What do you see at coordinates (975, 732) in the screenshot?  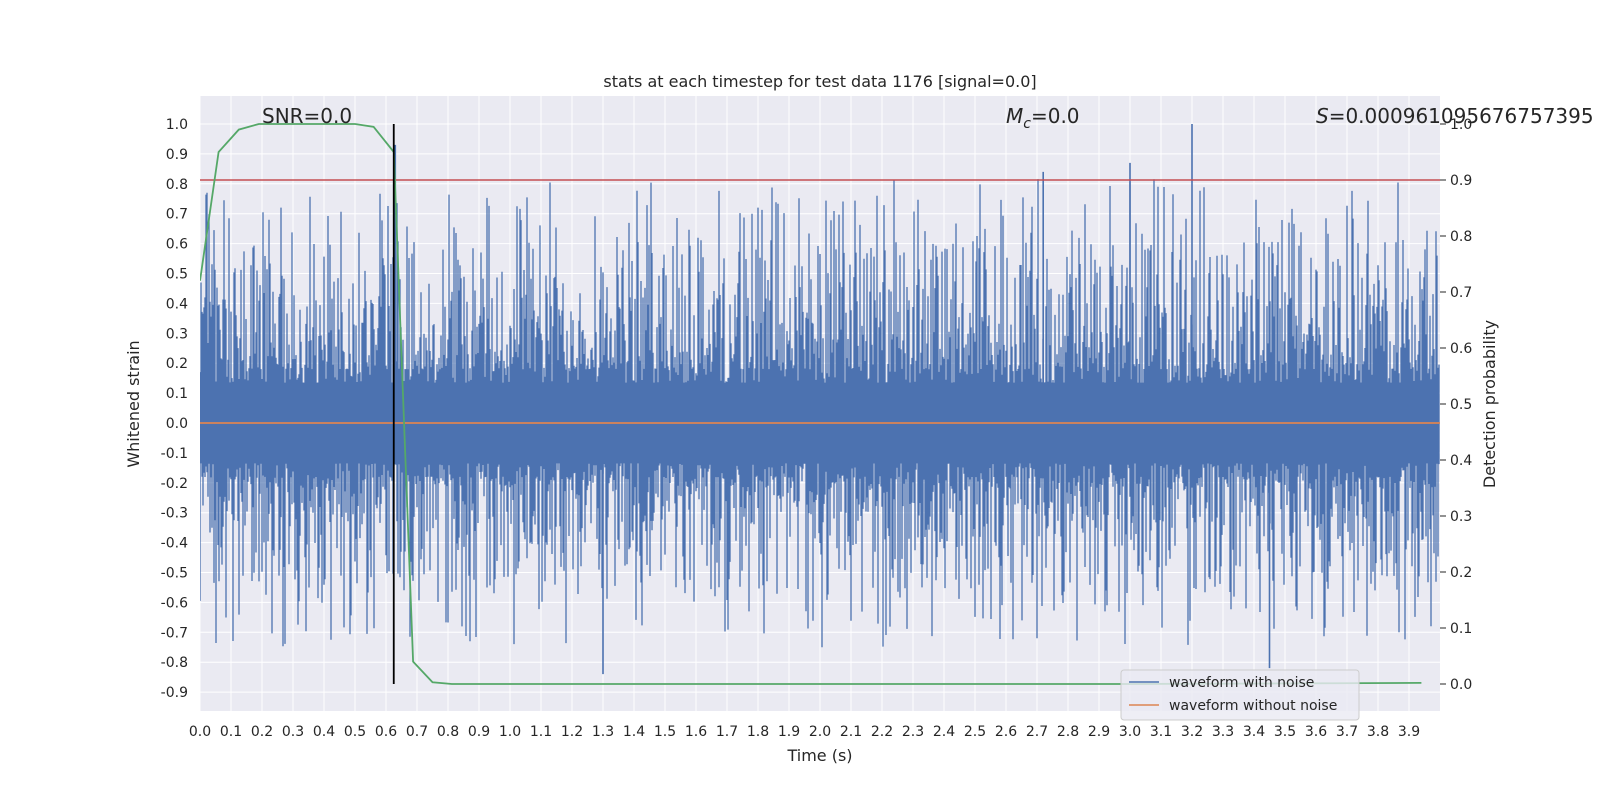 I see `x-tick-label: 2.5` at bounding box center [975, 732].